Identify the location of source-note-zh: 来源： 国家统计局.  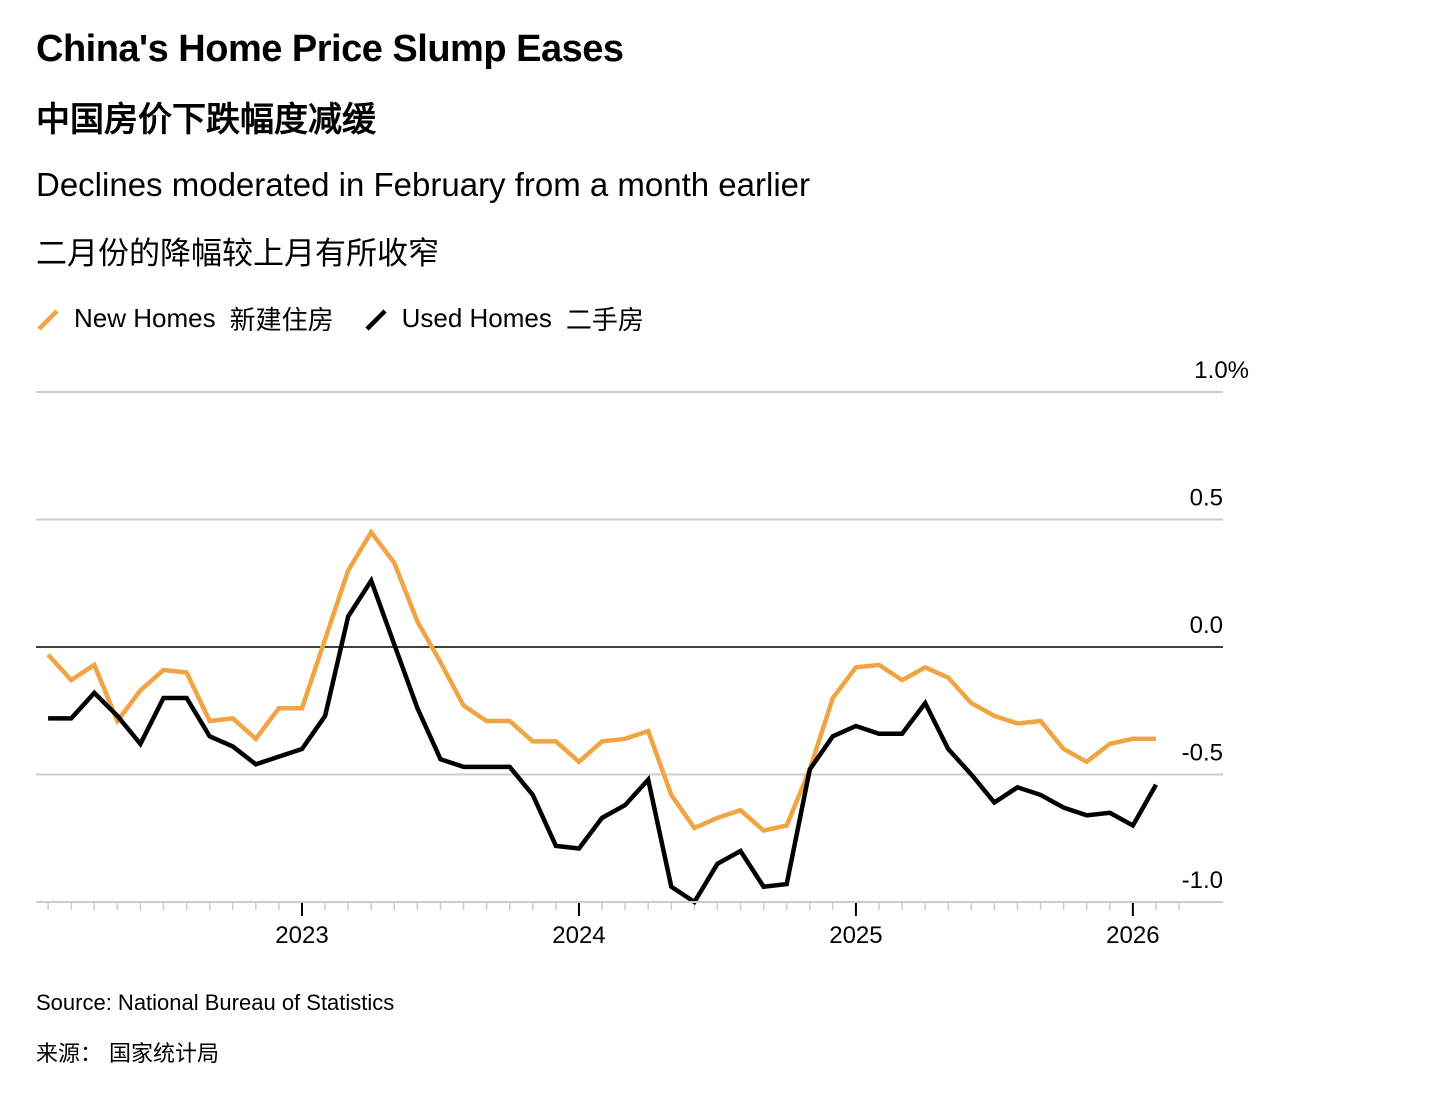
(127, 1054).